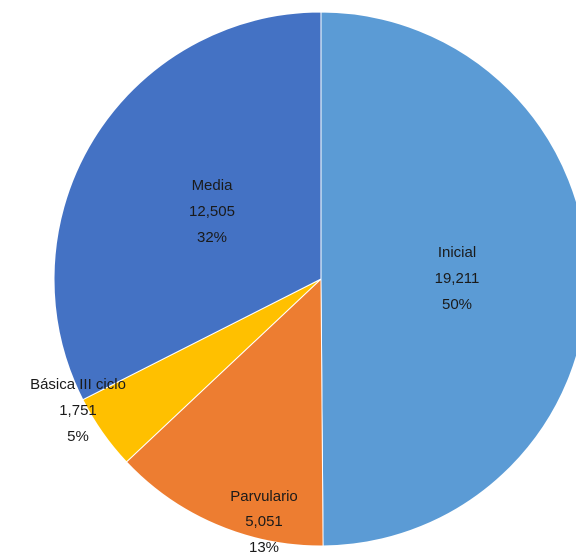 The image size is (576, 556). What do you see at coordinates (457, 304) in the screenshot?
I see `slice-percent-inicial: 50%` at bounding box center [457, 304].